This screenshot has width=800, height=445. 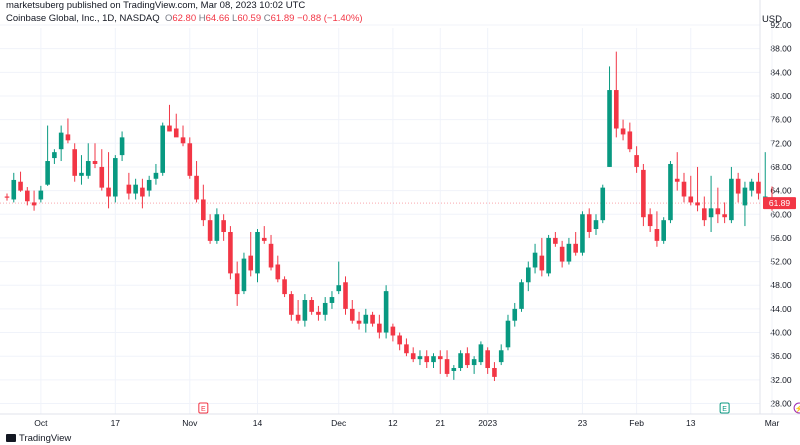 What do you see at coordinates (83, 18) in the screenshot?
I see `symbol-label: Coinbase Global, Inc., 1D, NASDAQ` at bounding box center [83, 18].